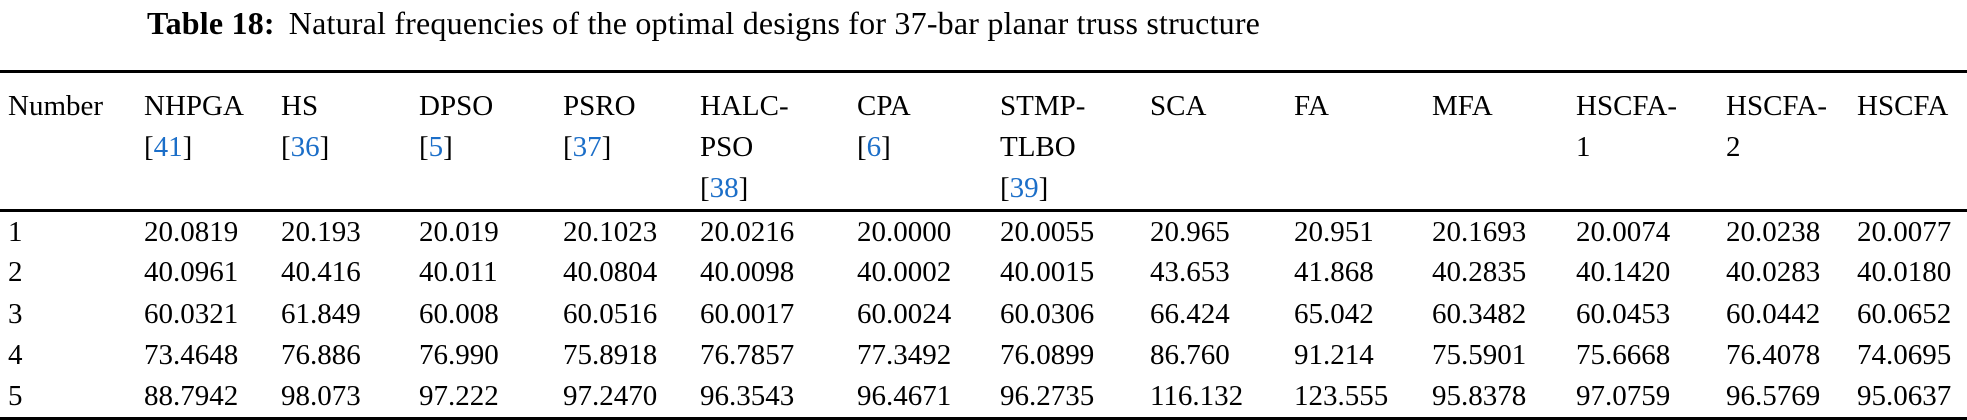  I want to click on citation-link: [5], so click(436, 147).